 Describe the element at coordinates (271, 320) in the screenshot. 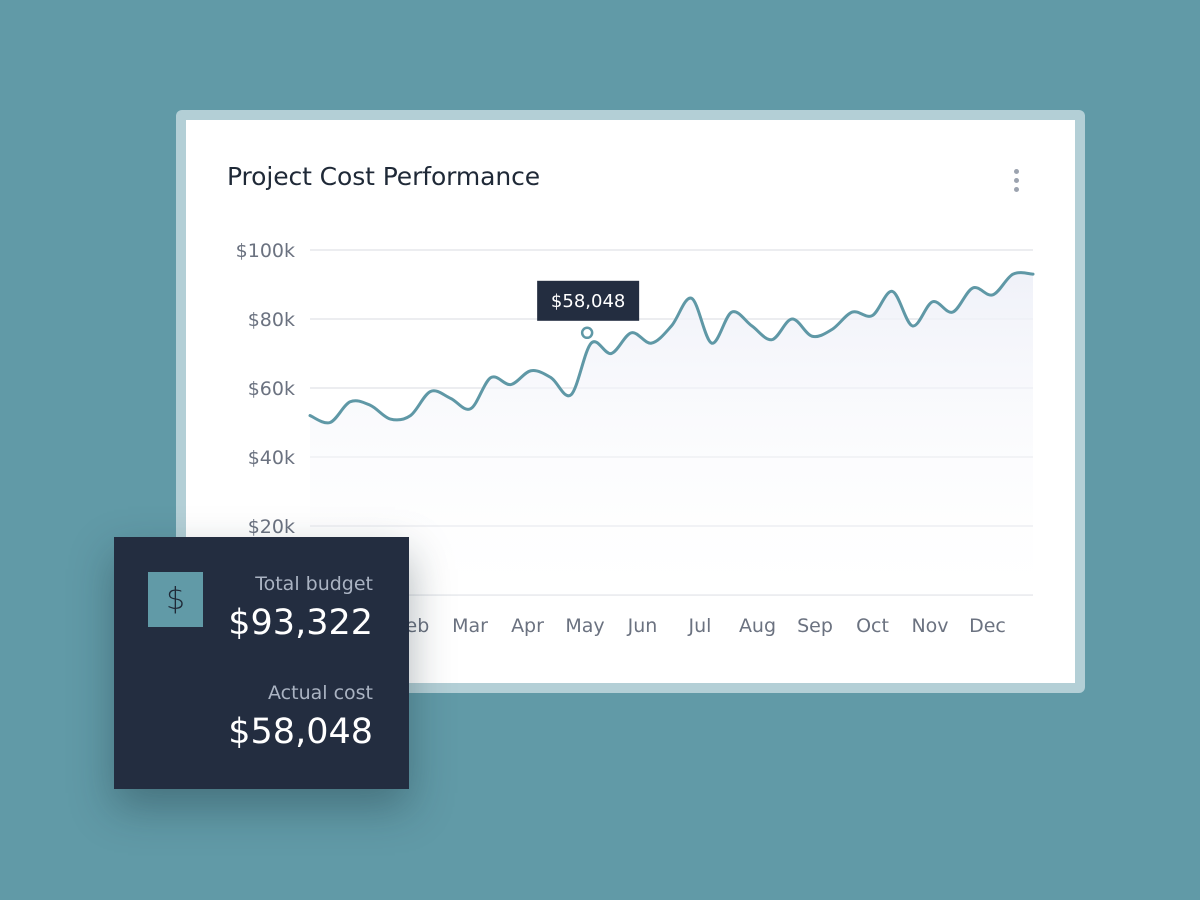

I see `y-tick-label: $80k` at that location.